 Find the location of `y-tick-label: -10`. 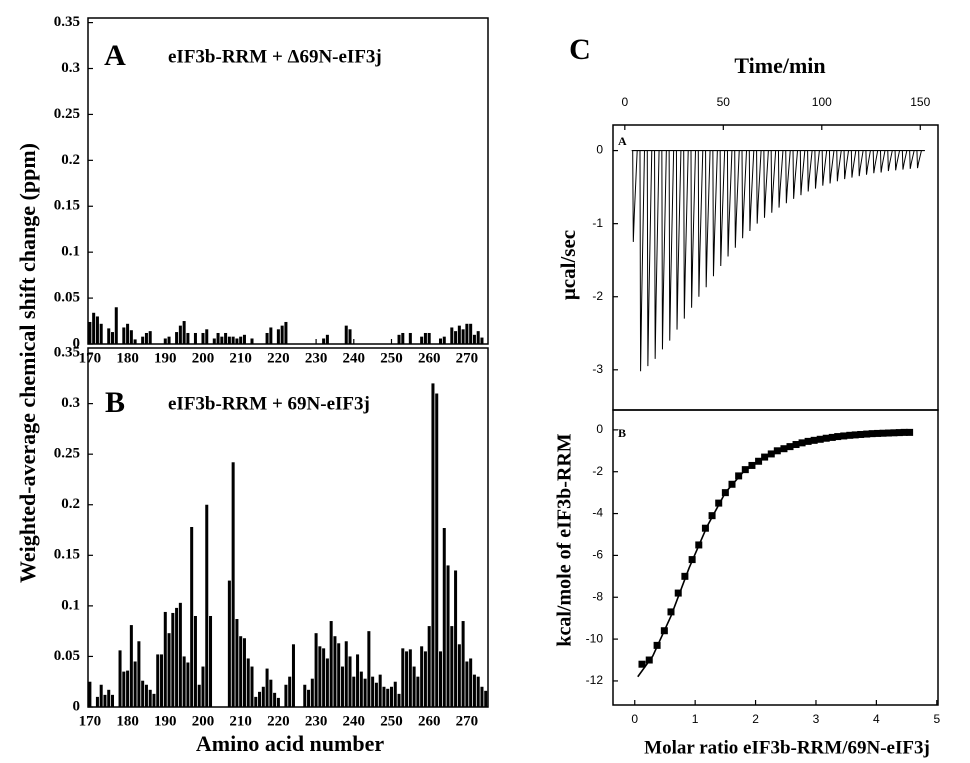

y-tick-label: -10 is located at coordinates (595, 638).